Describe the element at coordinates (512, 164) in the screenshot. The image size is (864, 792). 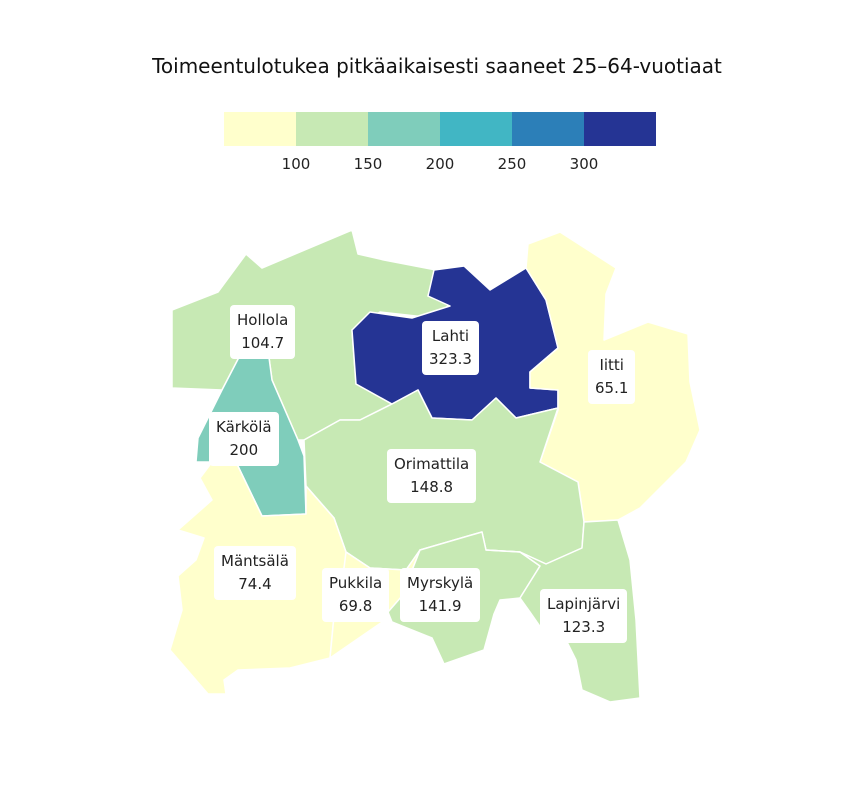
I see `legend-tick-250: 250` at that location.